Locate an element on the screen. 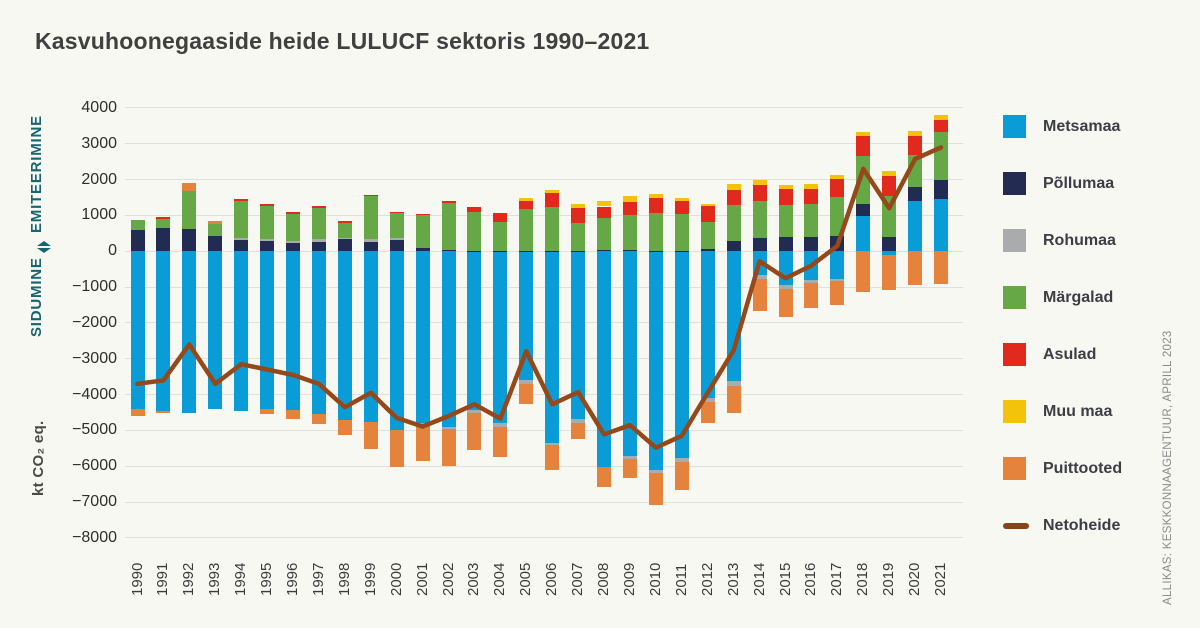  legend-item-metsamaa: Metsamaa is located at coordinates (1090, 126).